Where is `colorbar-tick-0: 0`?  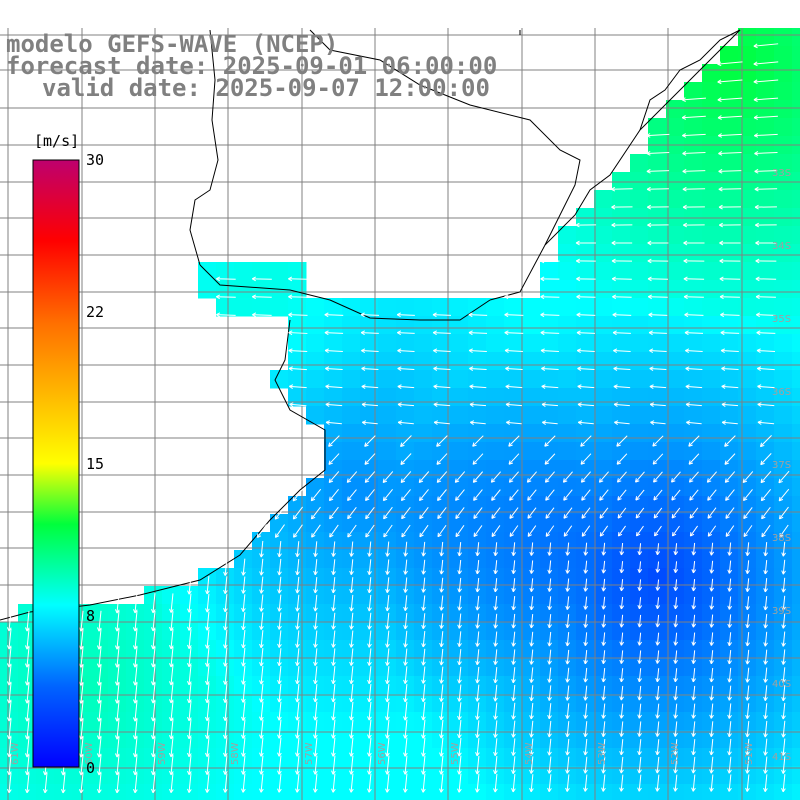
colorbar-tick-0: 0 is located at coordinates (91, 768).